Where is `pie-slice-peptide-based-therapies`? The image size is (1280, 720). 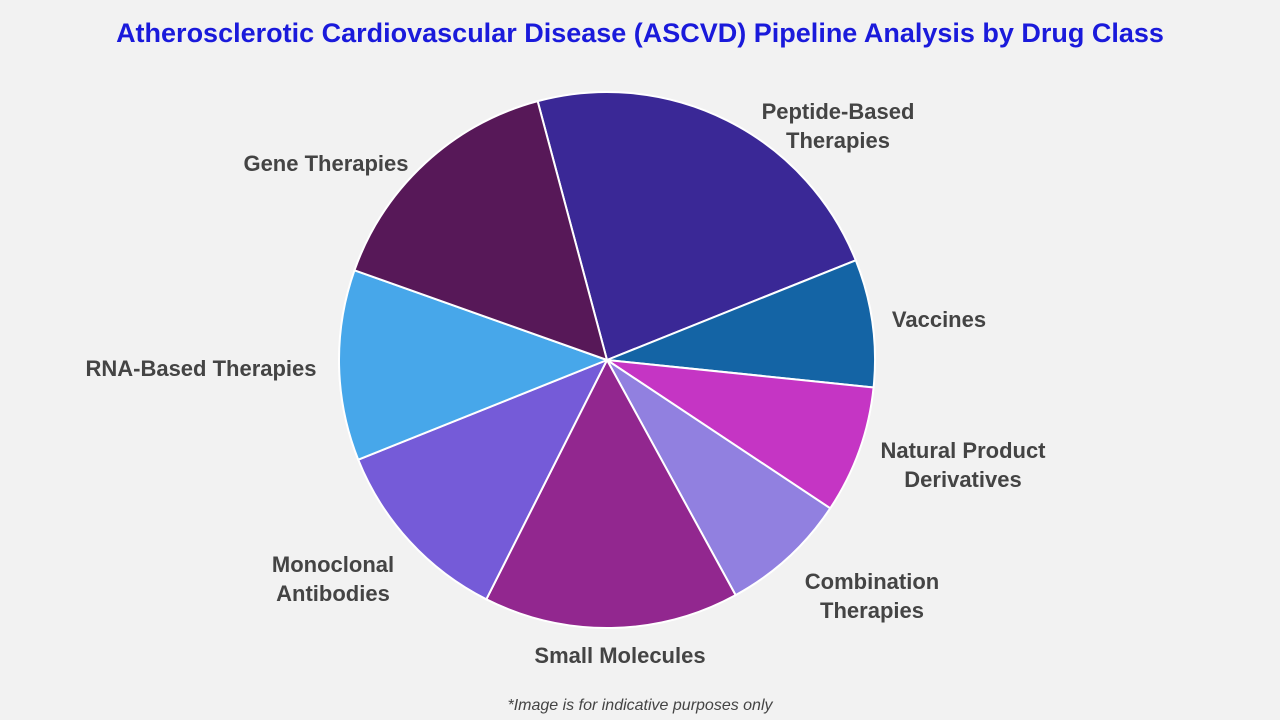
pie-slice-peptide-based-therapies is located at coordinates (697, 226).